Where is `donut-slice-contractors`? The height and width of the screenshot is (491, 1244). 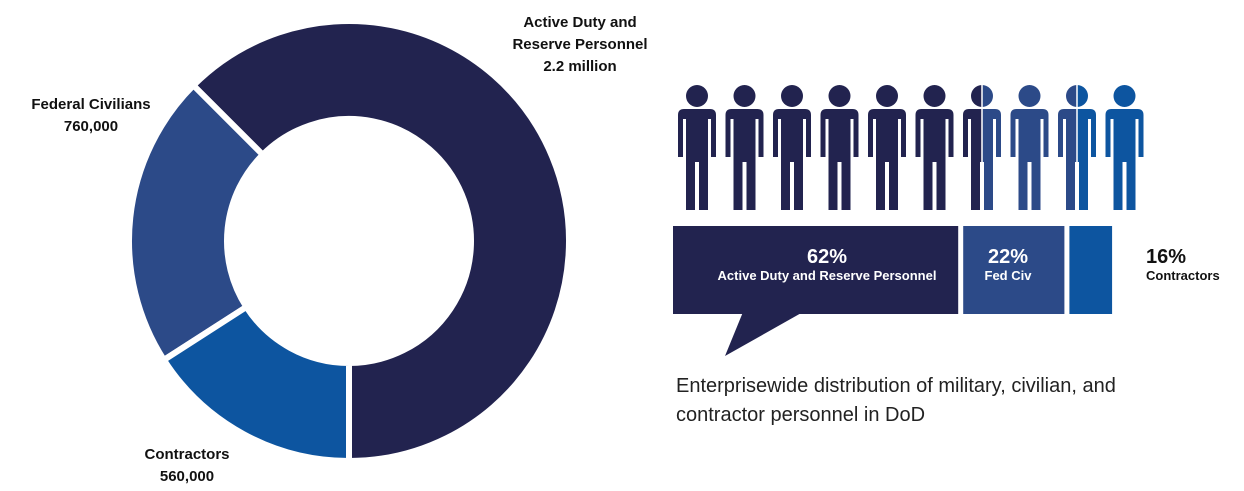
donut-slice-contractors is located at coordinates (255, 383).